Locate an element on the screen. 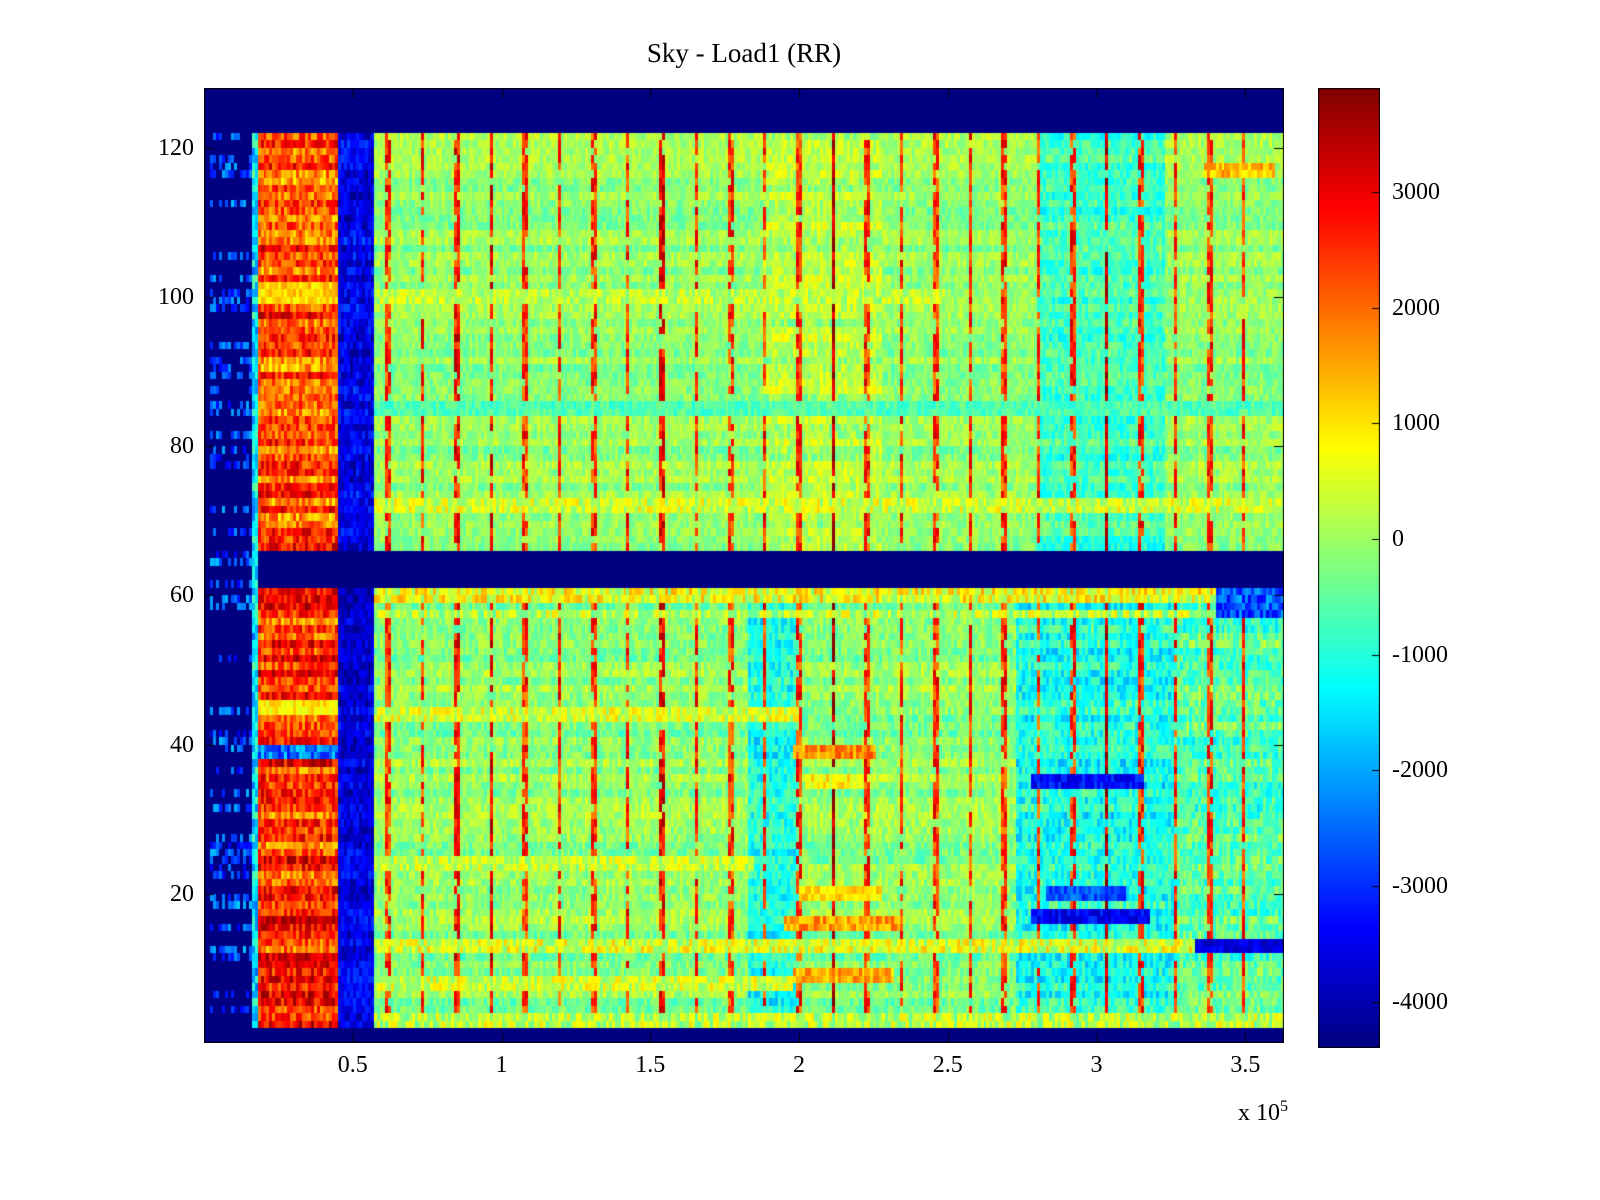 The height and width of the screenshot is (1200, 1600). x-tick-label: 3 is located at coordinates (1096, 1065).